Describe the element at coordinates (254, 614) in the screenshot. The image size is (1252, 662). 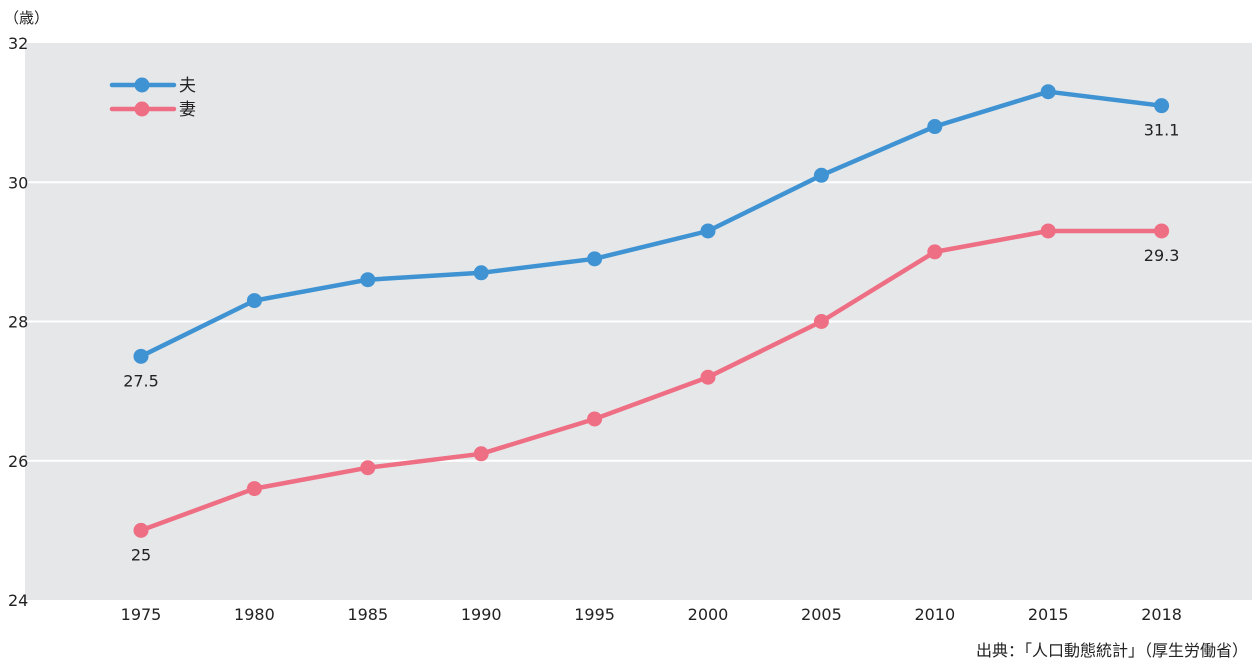
I see `x-tick-label: 1980` at that location.